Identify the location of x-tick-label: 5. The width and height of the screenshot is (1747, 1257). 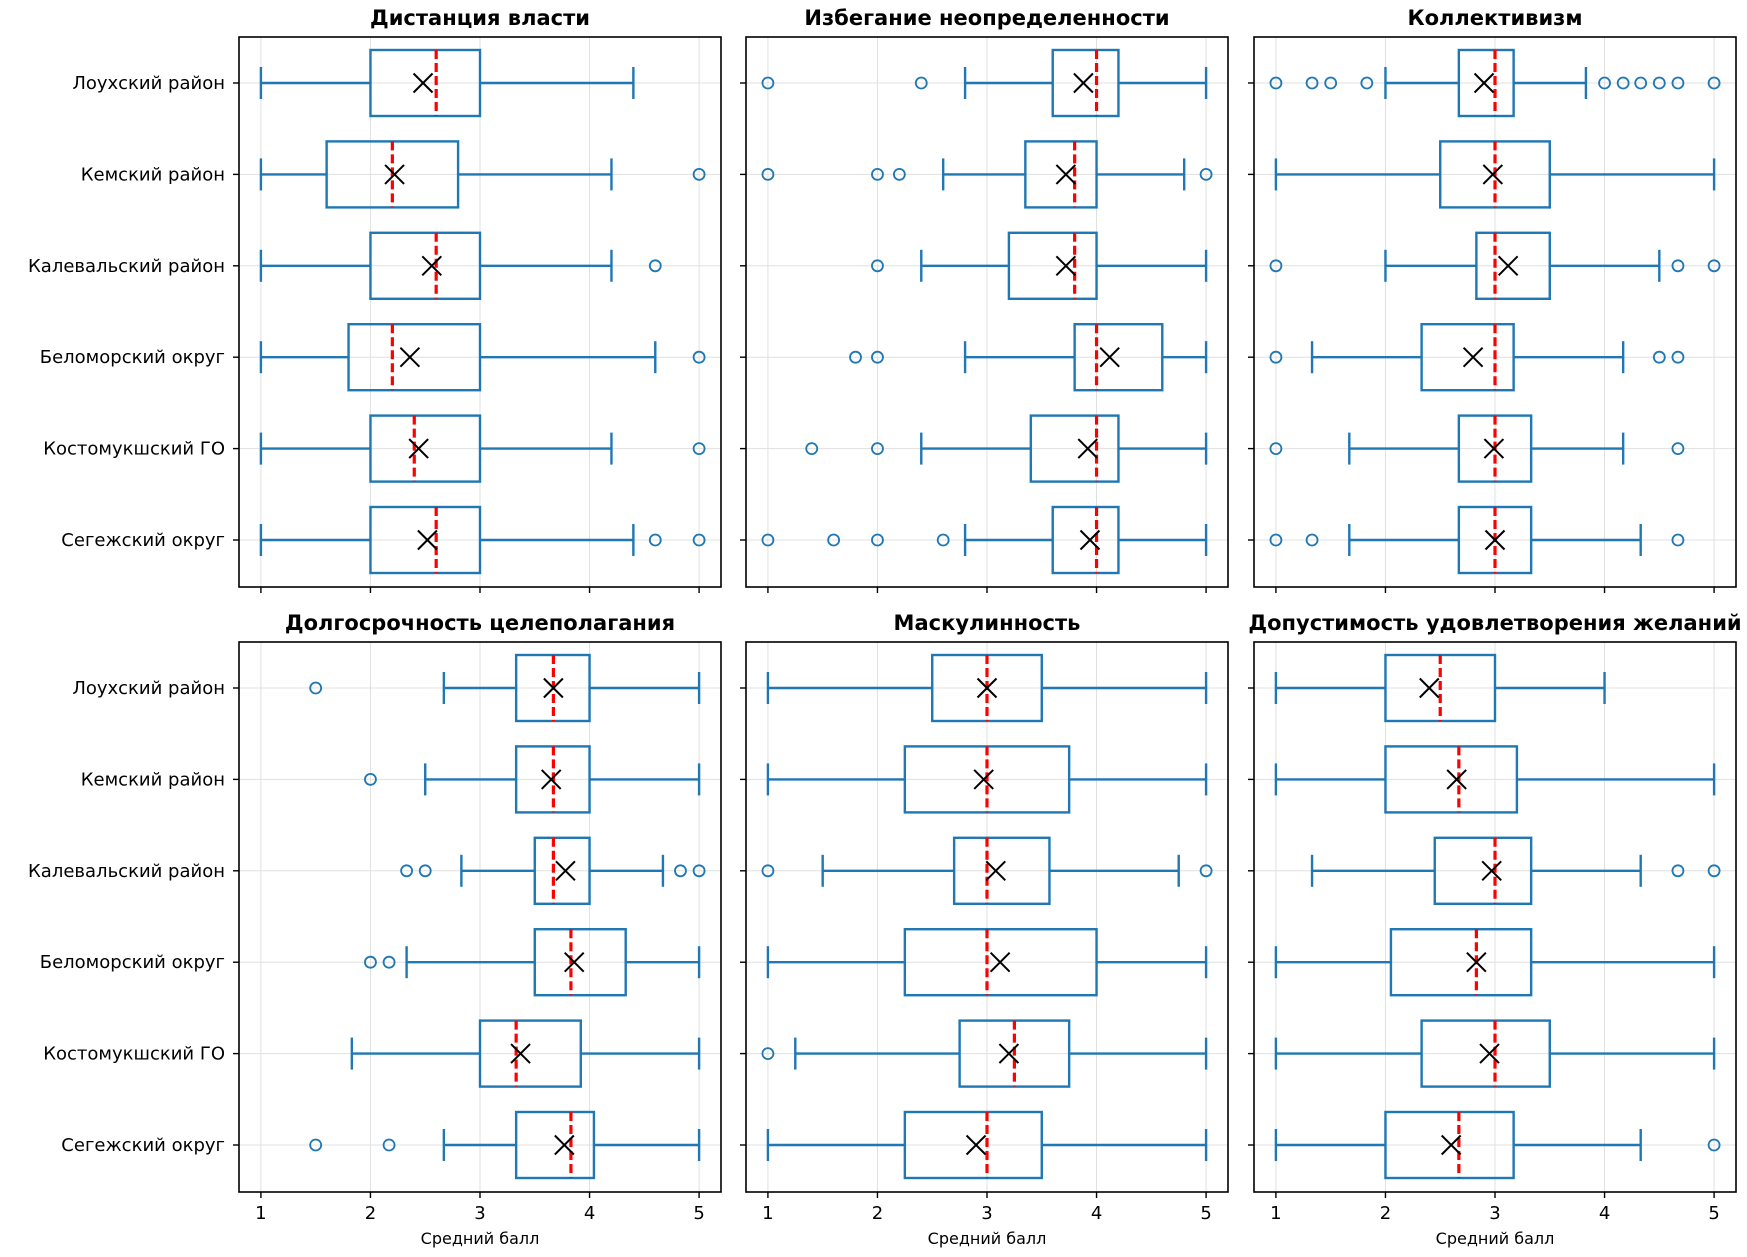
(1205, 1213).